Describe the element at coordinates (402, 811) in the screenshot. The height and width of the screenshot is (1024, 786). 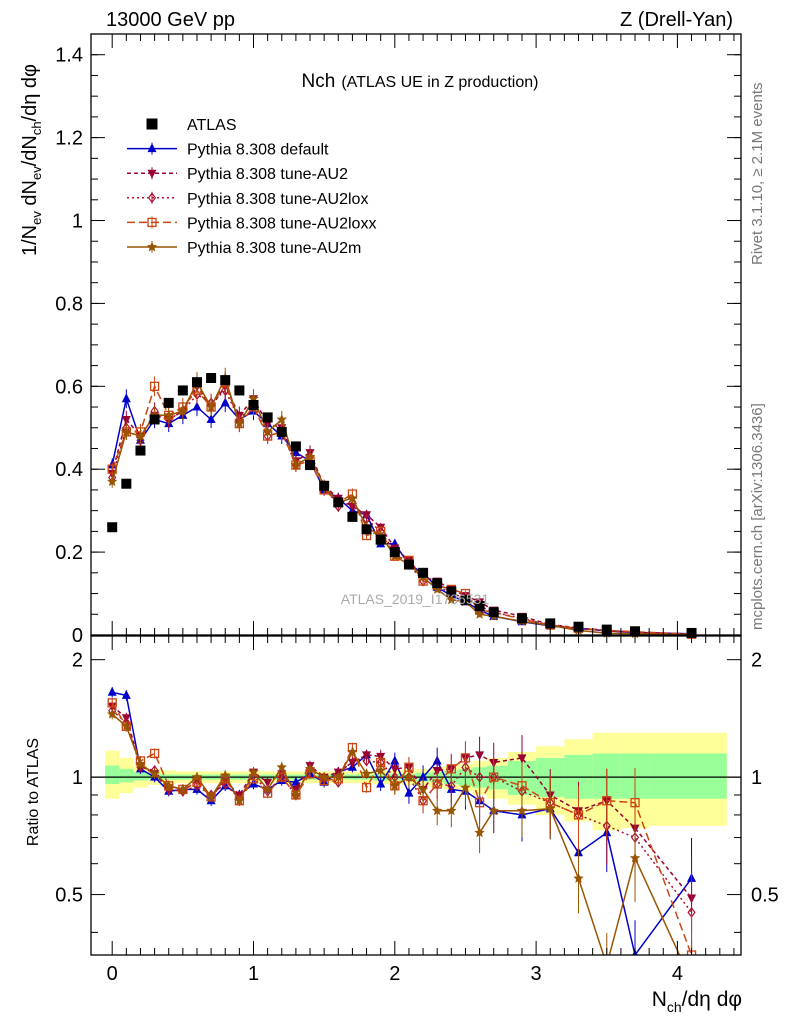
I see `ratio-line` at that location.